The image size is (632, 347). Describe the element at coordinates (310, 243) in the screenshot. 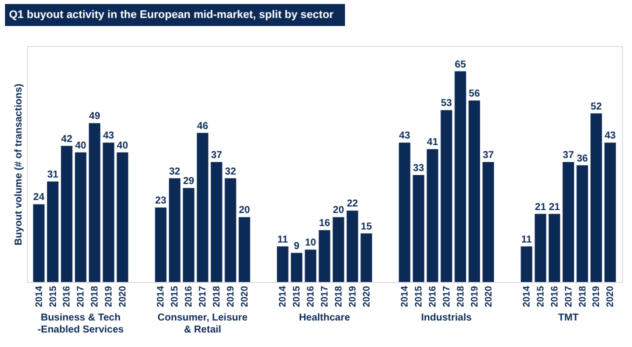

I see `data-label: 10` at that location.